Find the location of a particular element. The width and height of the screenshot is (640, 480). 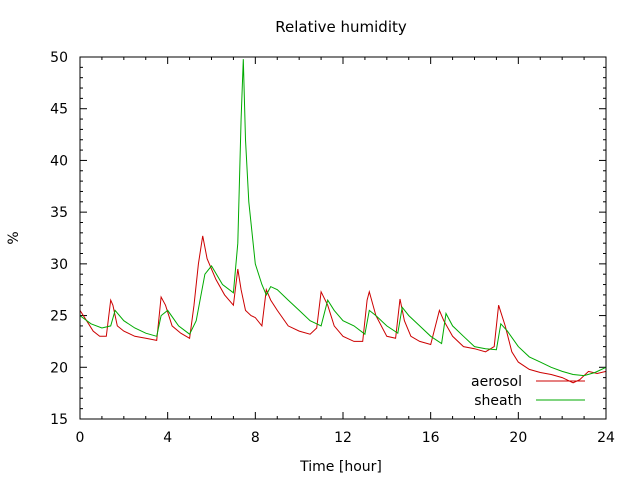

chart-title: Relative humidity is located at coordinates (341, 27).